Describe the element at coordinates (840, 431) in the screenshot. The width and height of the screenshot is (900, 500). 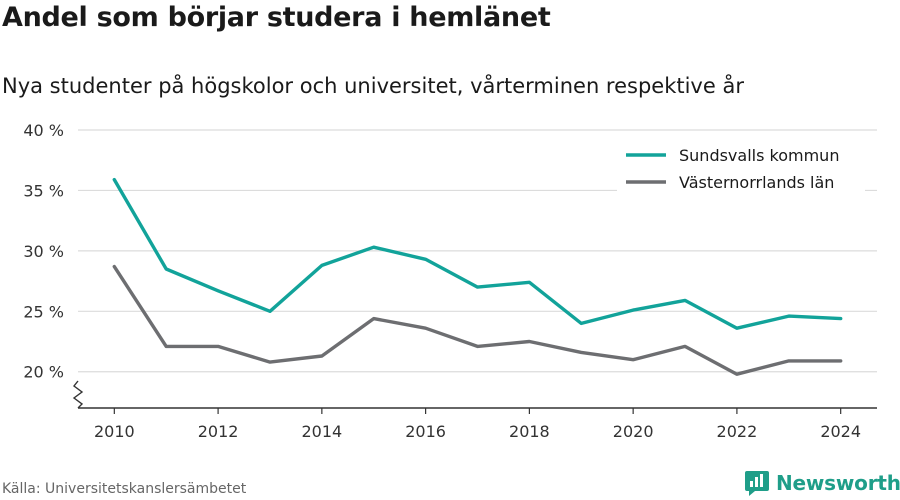
I see `x-tick-label: 2024` at that location.